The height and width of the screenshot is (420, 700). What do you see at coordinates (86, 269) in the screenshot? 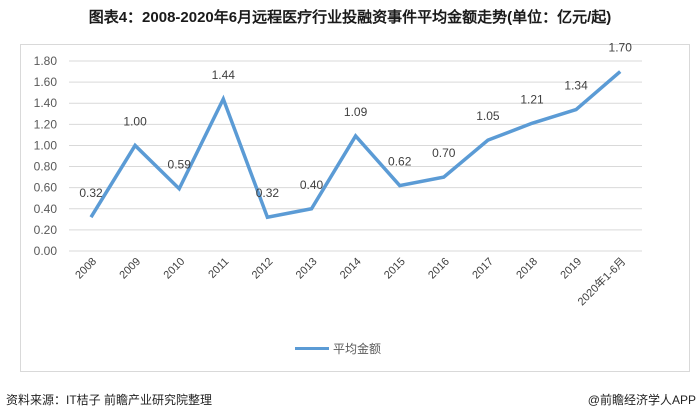
I see `x-tick-label: 2008` at bounding box center [86, 269].